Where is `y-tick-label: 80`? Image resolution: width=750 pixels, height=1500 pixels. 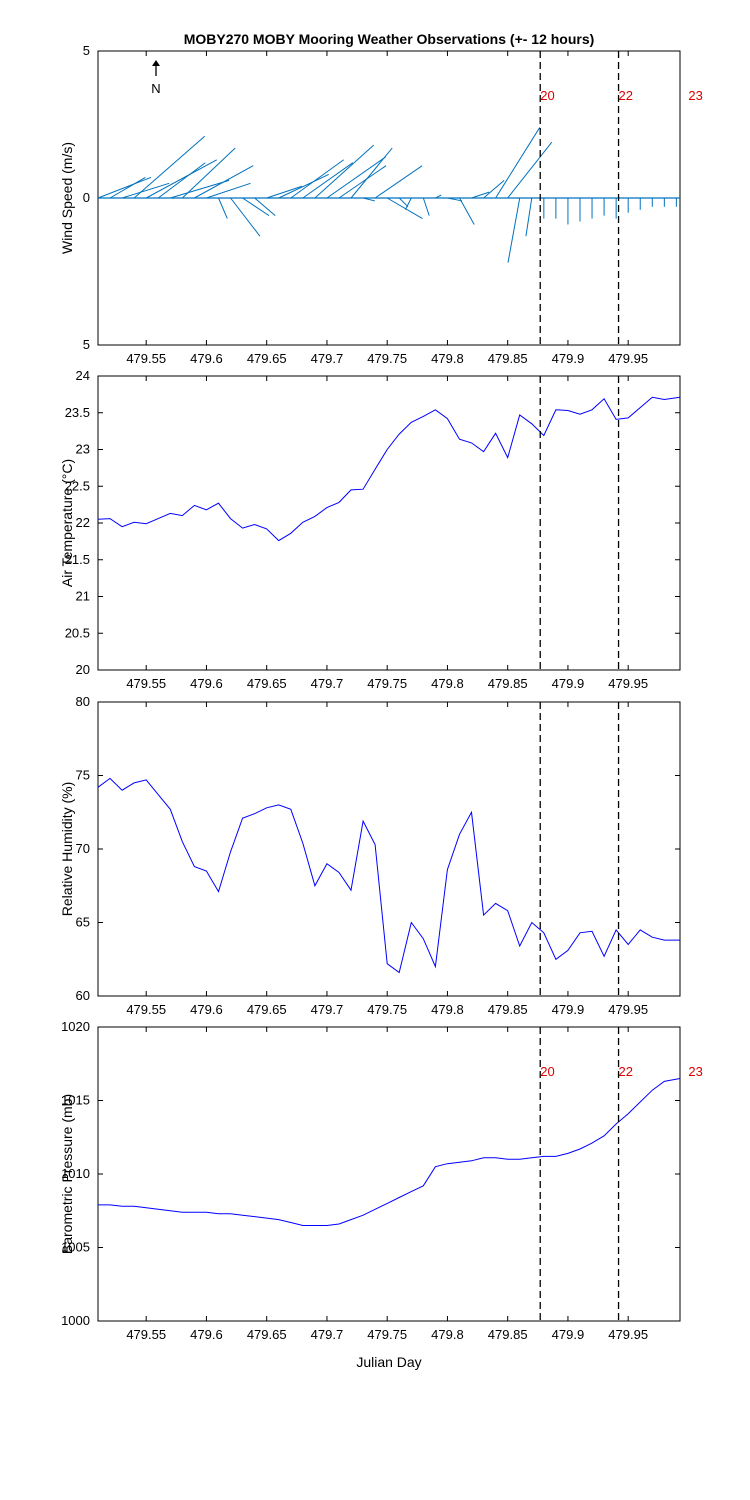 y-tick-label: 80 is located at coordinates (83, 701).